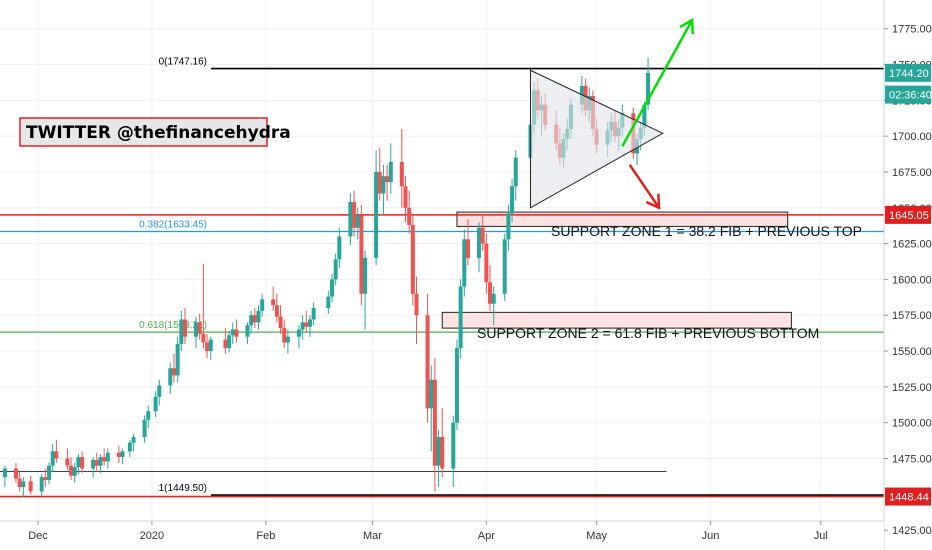 This screenshot has height=550, width=932. What do you see at coordinates (596, 139) in the screenshot?
I see `triangle-pattern` at bounding box center [596, 139].